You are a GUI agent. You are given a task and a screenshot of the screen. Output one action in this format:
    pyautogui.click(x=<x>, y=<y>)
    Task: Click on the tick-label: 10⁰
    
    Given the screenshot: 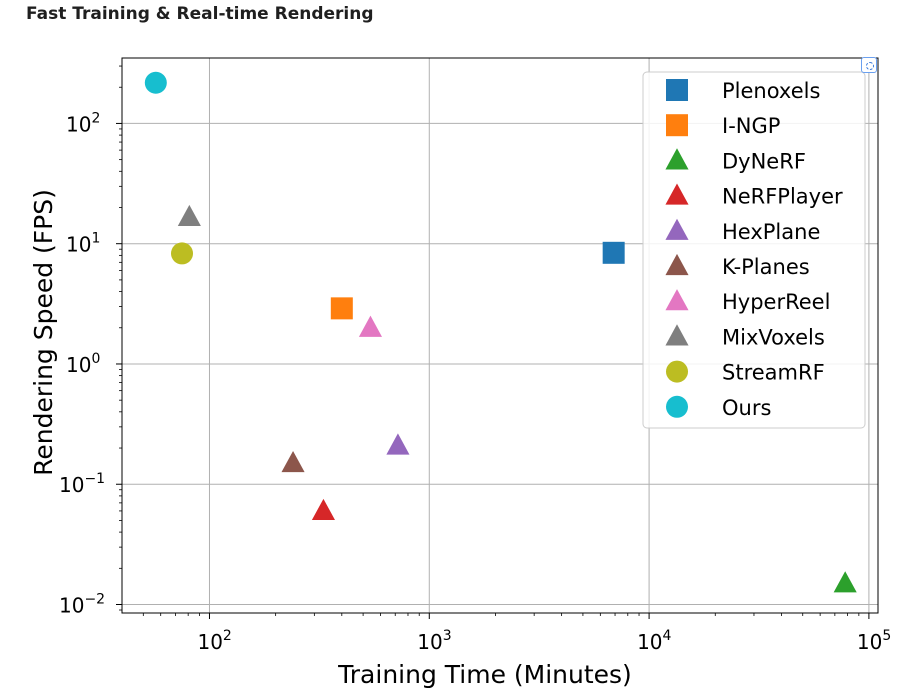 What is the action you would take?
    pyautogui.click(x=83, y=364)
    